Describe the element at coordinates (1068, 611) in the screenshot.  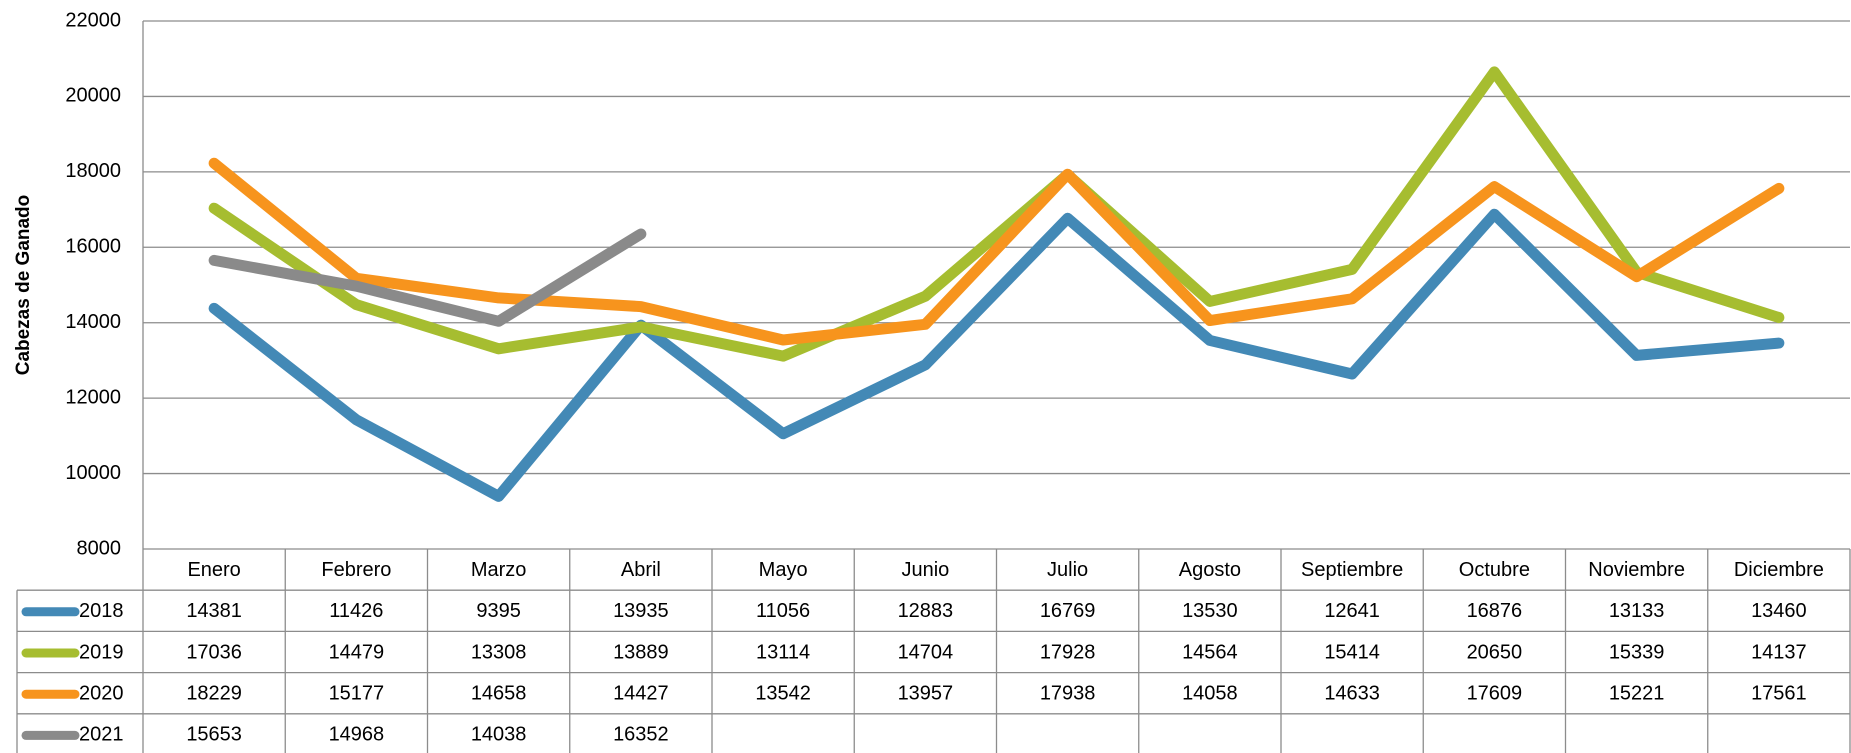
I see `table-value: 16769` at that location.